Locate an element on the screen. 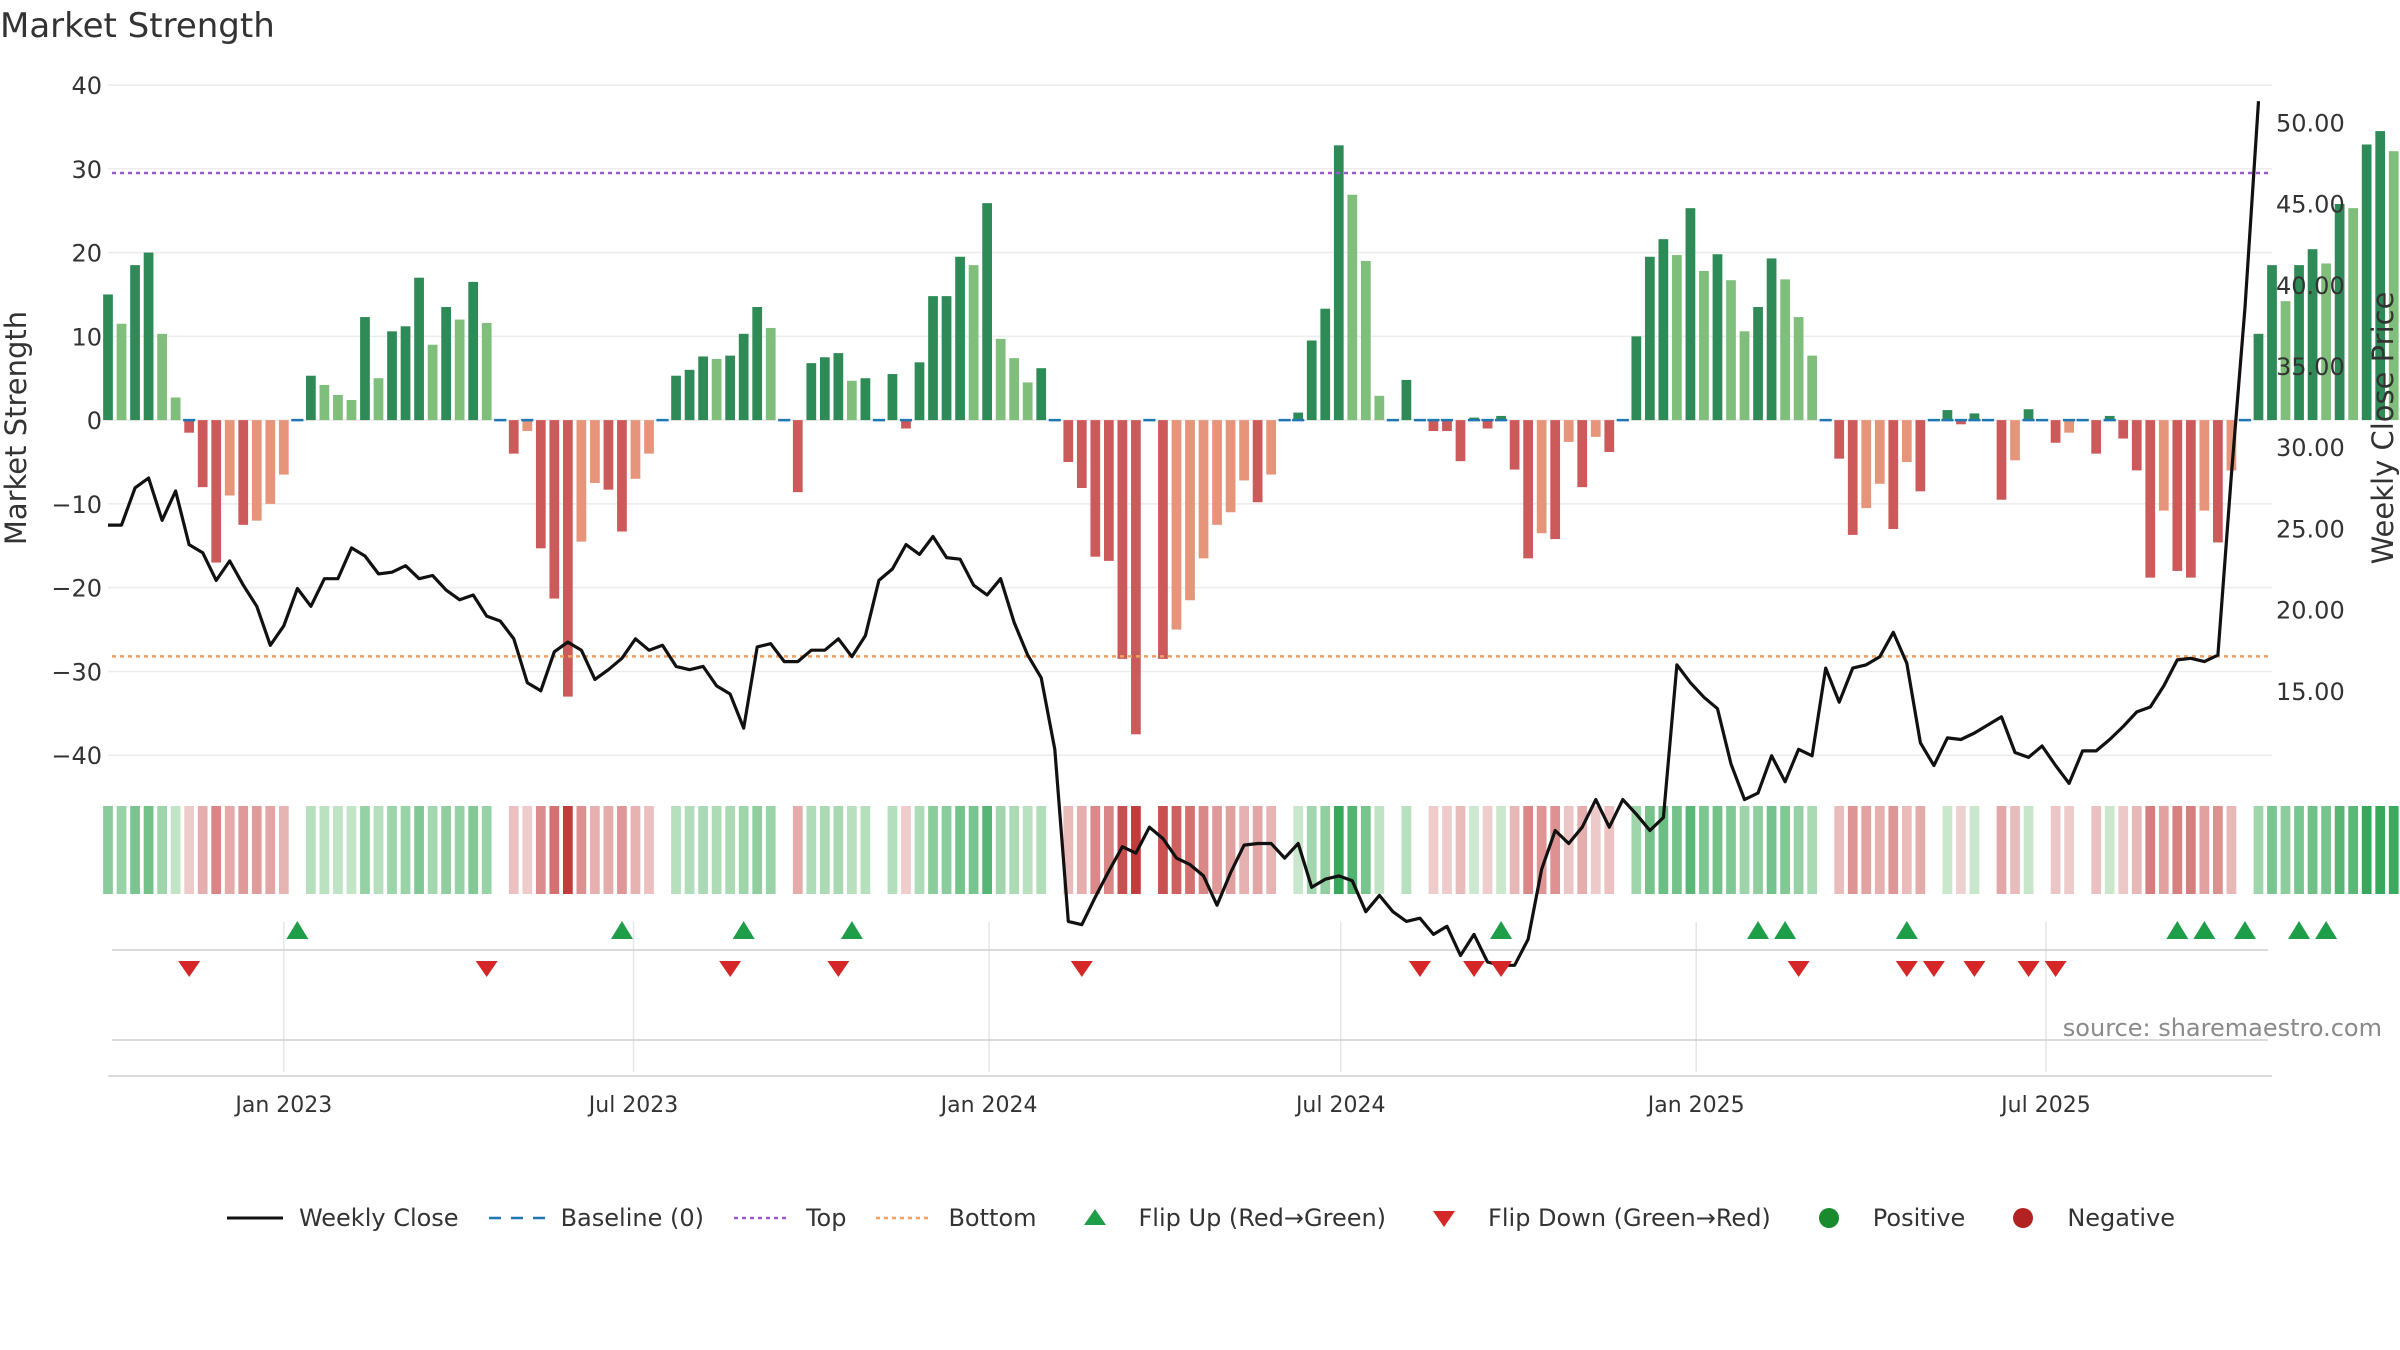 The height and width of the screenshot is (1350, 2400). y2-tick-label: 30.00 is located at coordinates (2310, 448).